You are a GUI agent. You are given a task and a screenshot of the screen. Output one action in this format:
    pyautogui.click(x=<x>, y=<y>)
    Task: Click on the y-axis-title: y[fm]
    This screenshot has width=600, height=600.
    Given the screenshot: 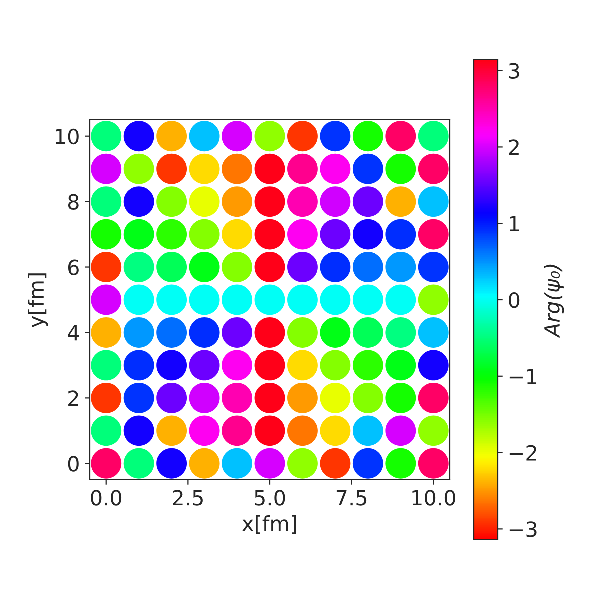 What is the action you would take?
    pyautogui.click(x=38, y=301)
    